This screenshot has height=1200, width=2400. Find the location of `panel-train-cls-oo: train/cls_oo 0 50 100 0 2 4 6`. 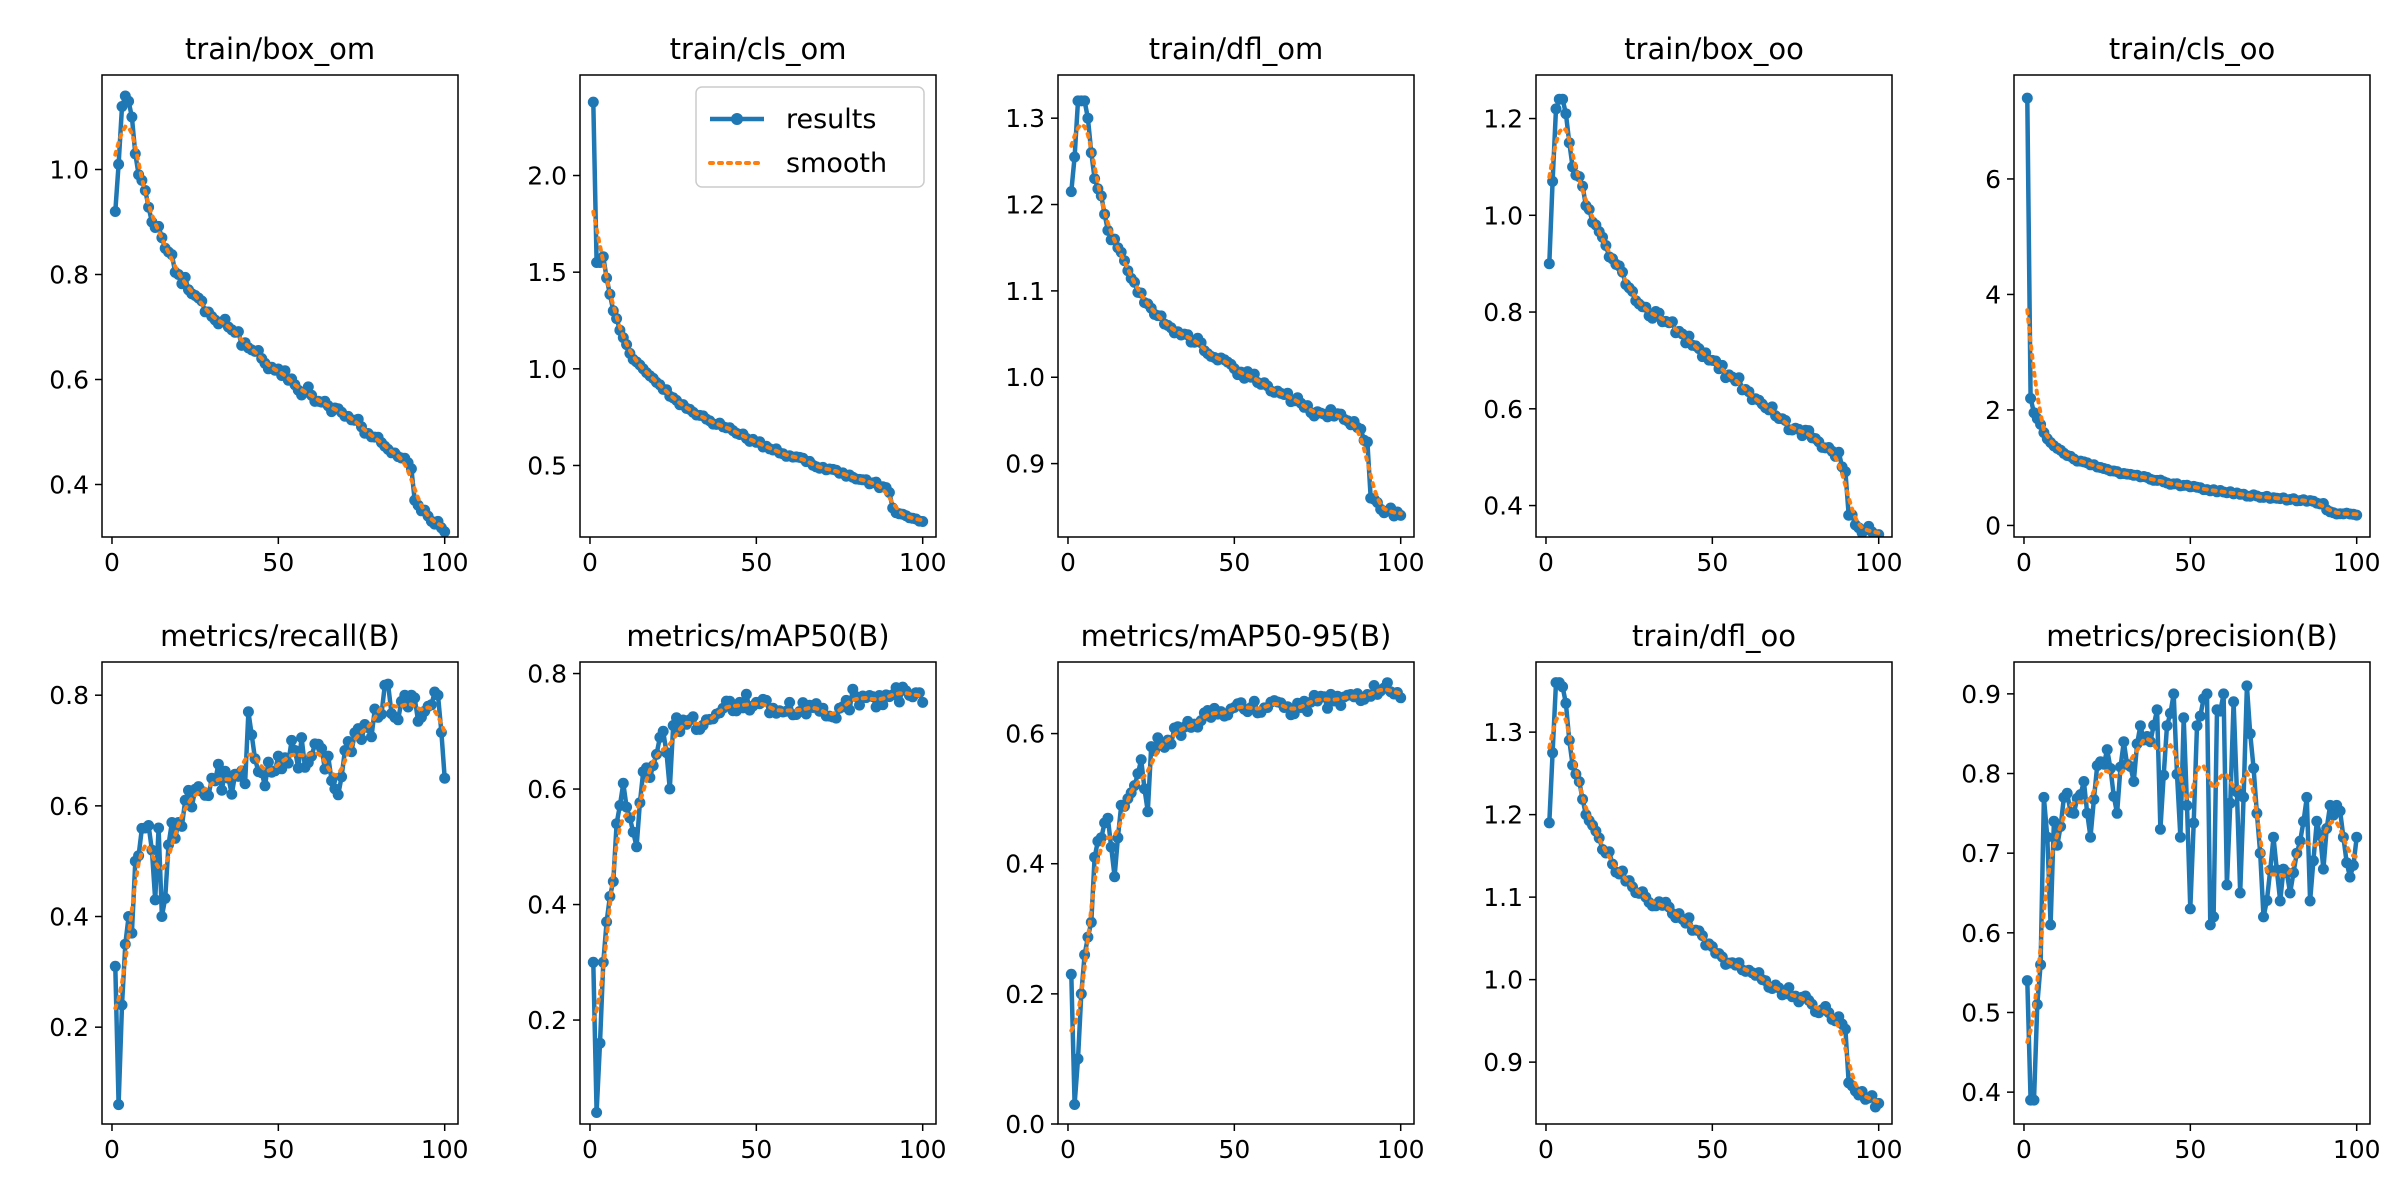

panel-train-cls-oo: train/cls_oo 0 50 100 0 2 4 6 is located at coordinates (2182, 304).